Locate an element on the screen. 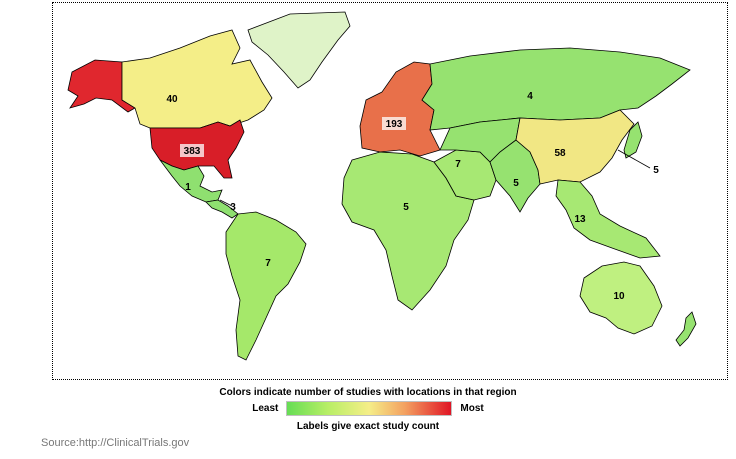  label-canada: 40 is located at coordinates (172, 99).